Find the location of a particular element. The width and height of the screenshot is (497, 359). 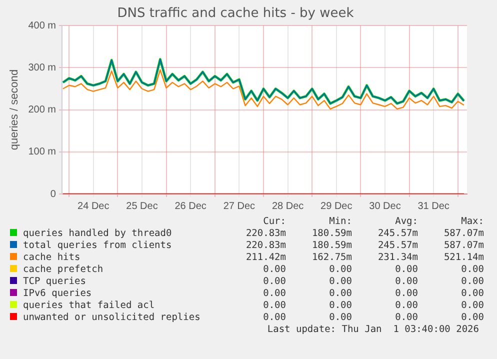

text: Cur: is located at coordinates (274, 222).